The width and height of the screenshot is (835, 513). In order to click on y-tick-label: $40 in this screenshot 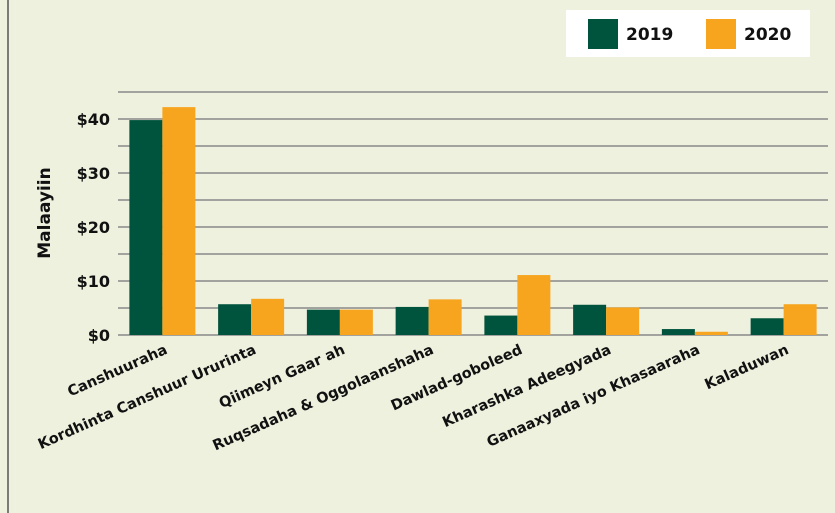, I will do `click(93, 119)`.